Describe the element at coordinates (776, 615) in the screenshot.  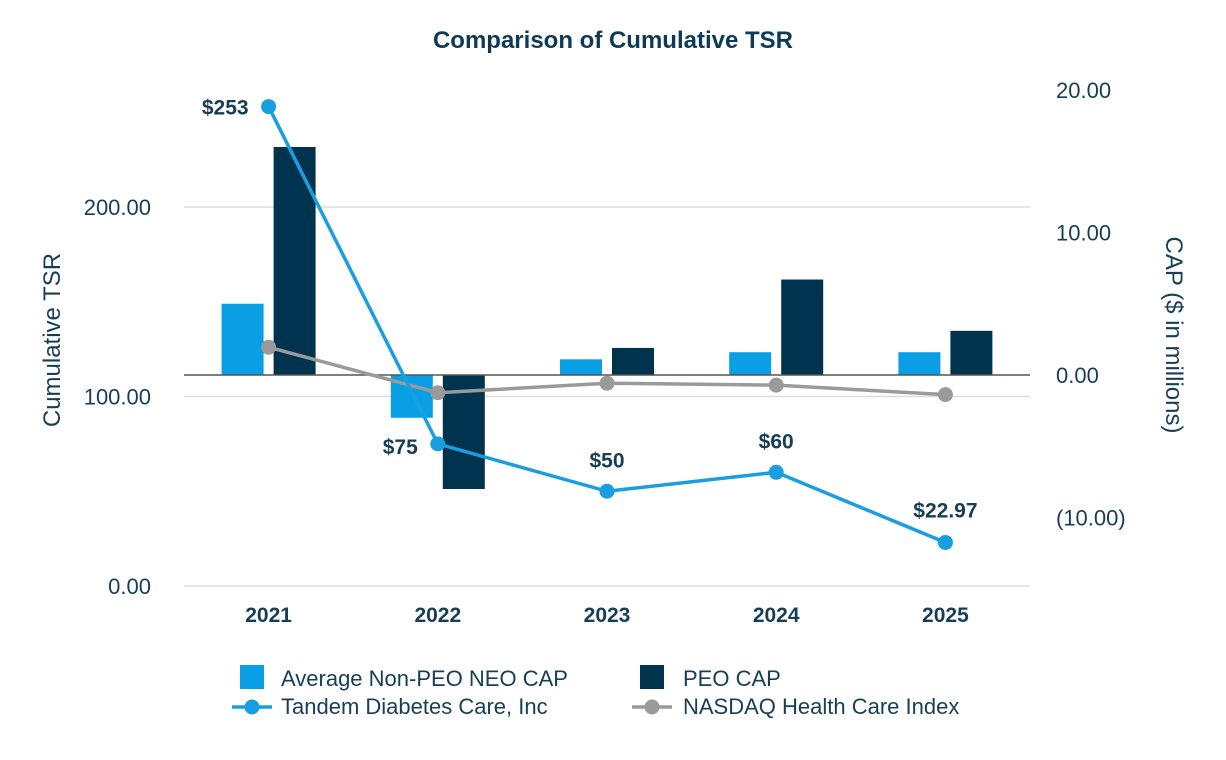
I see `x-tick-label-2024: 2024` at that location.